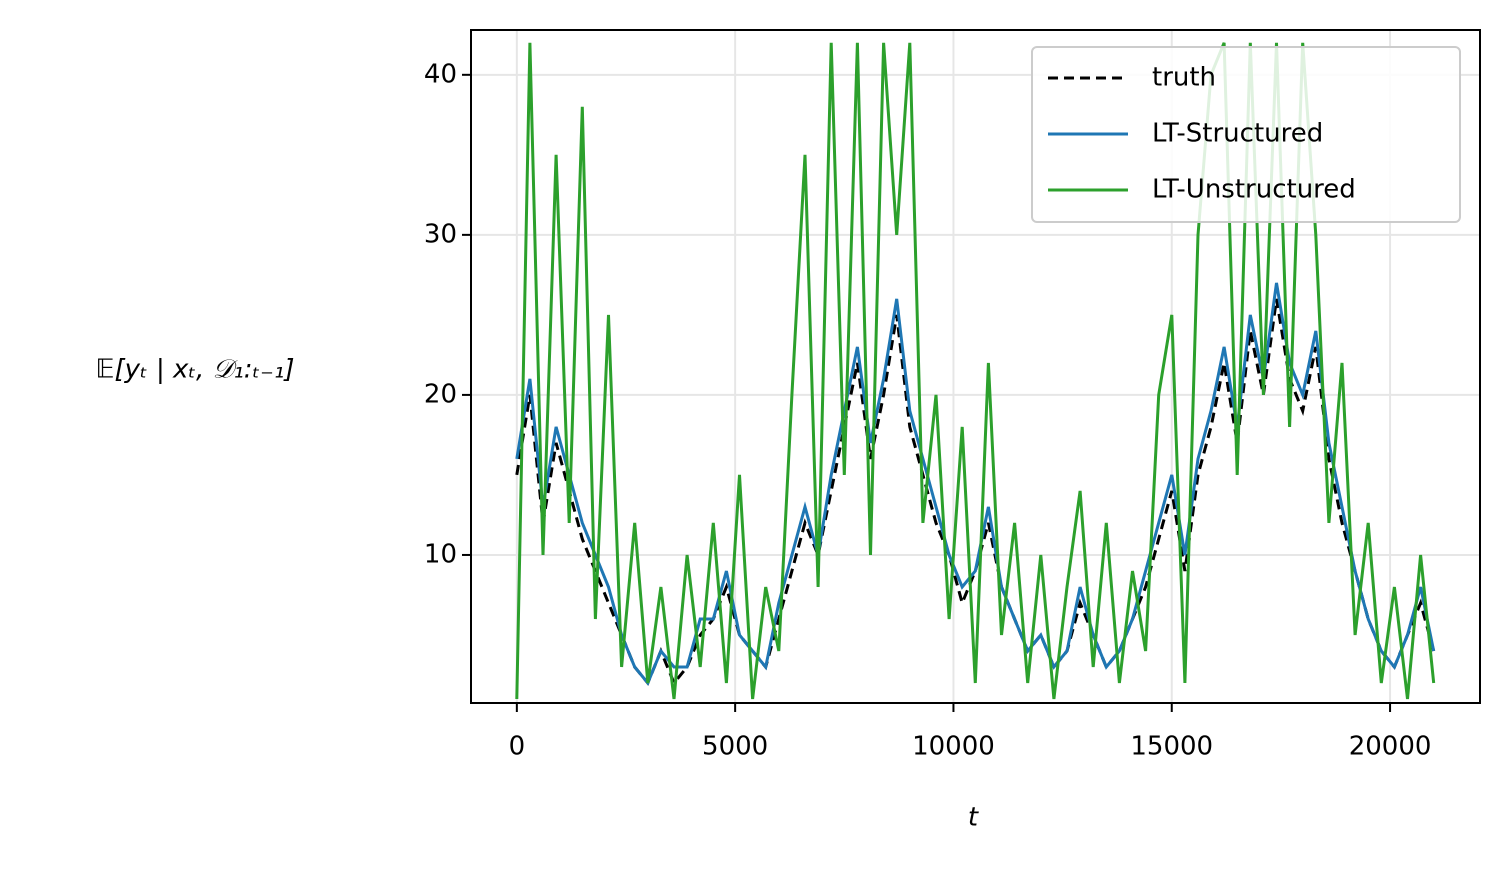 Image resolution: width=1509 pixels, height=874 pixels. What do you see at coordinates (1171, 747) in the screenshot?
I see `x-tick-label: 15000` at bounding box center [1171, 747].